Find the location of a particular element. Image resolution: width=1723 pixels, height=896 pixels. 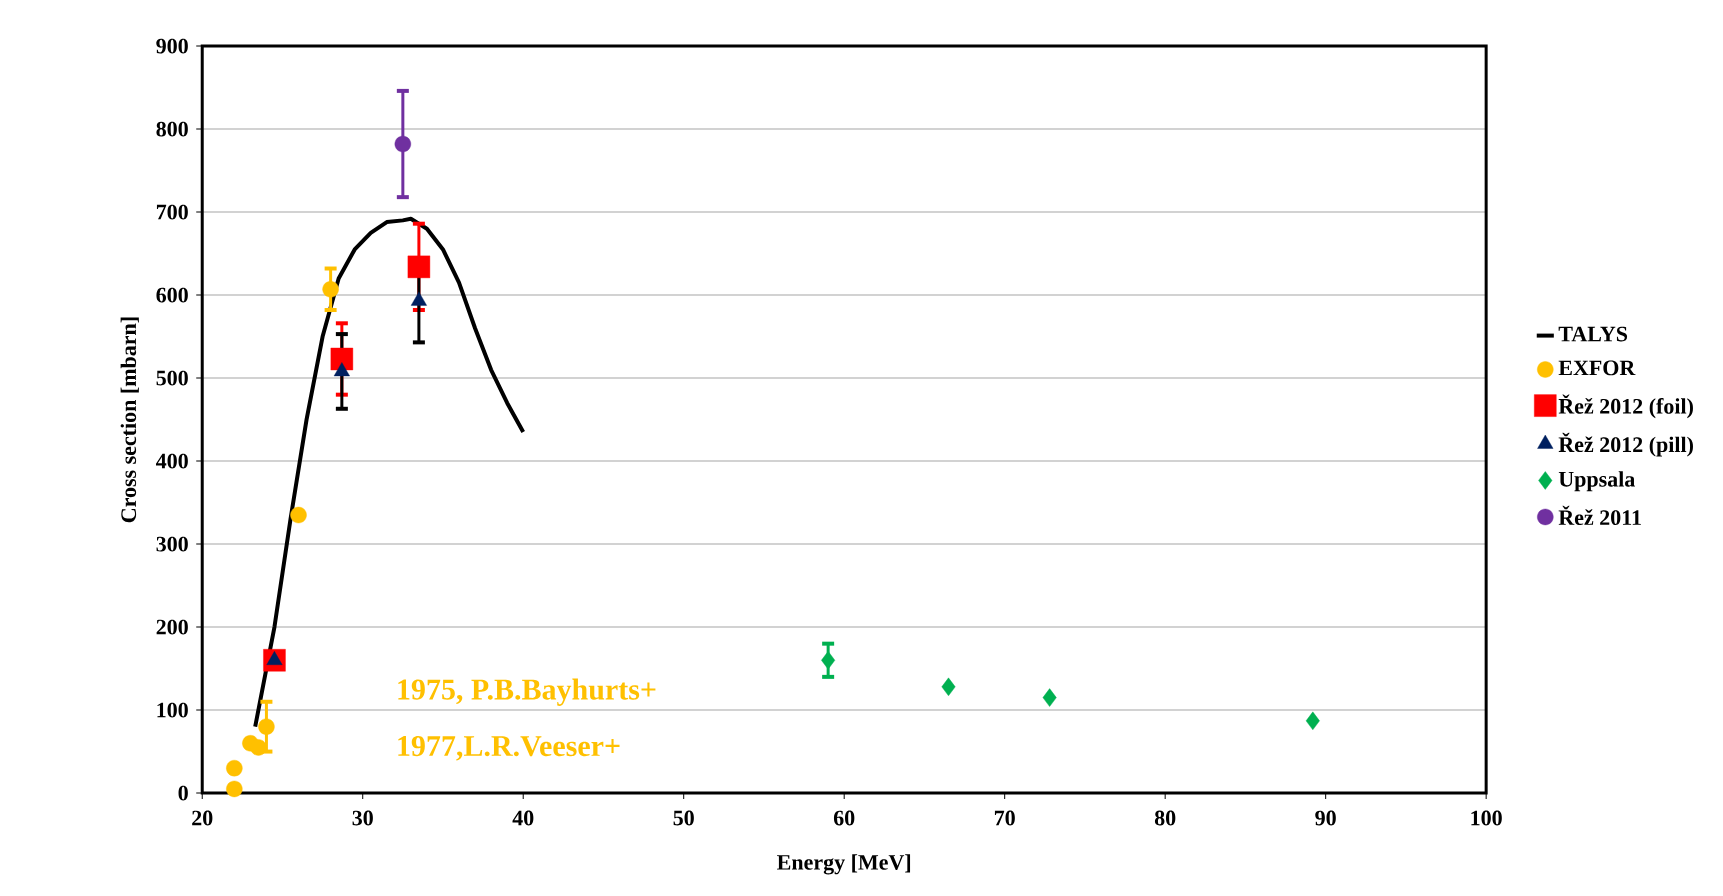

x-tick-label: 30 is located at coordinates (362, 818).